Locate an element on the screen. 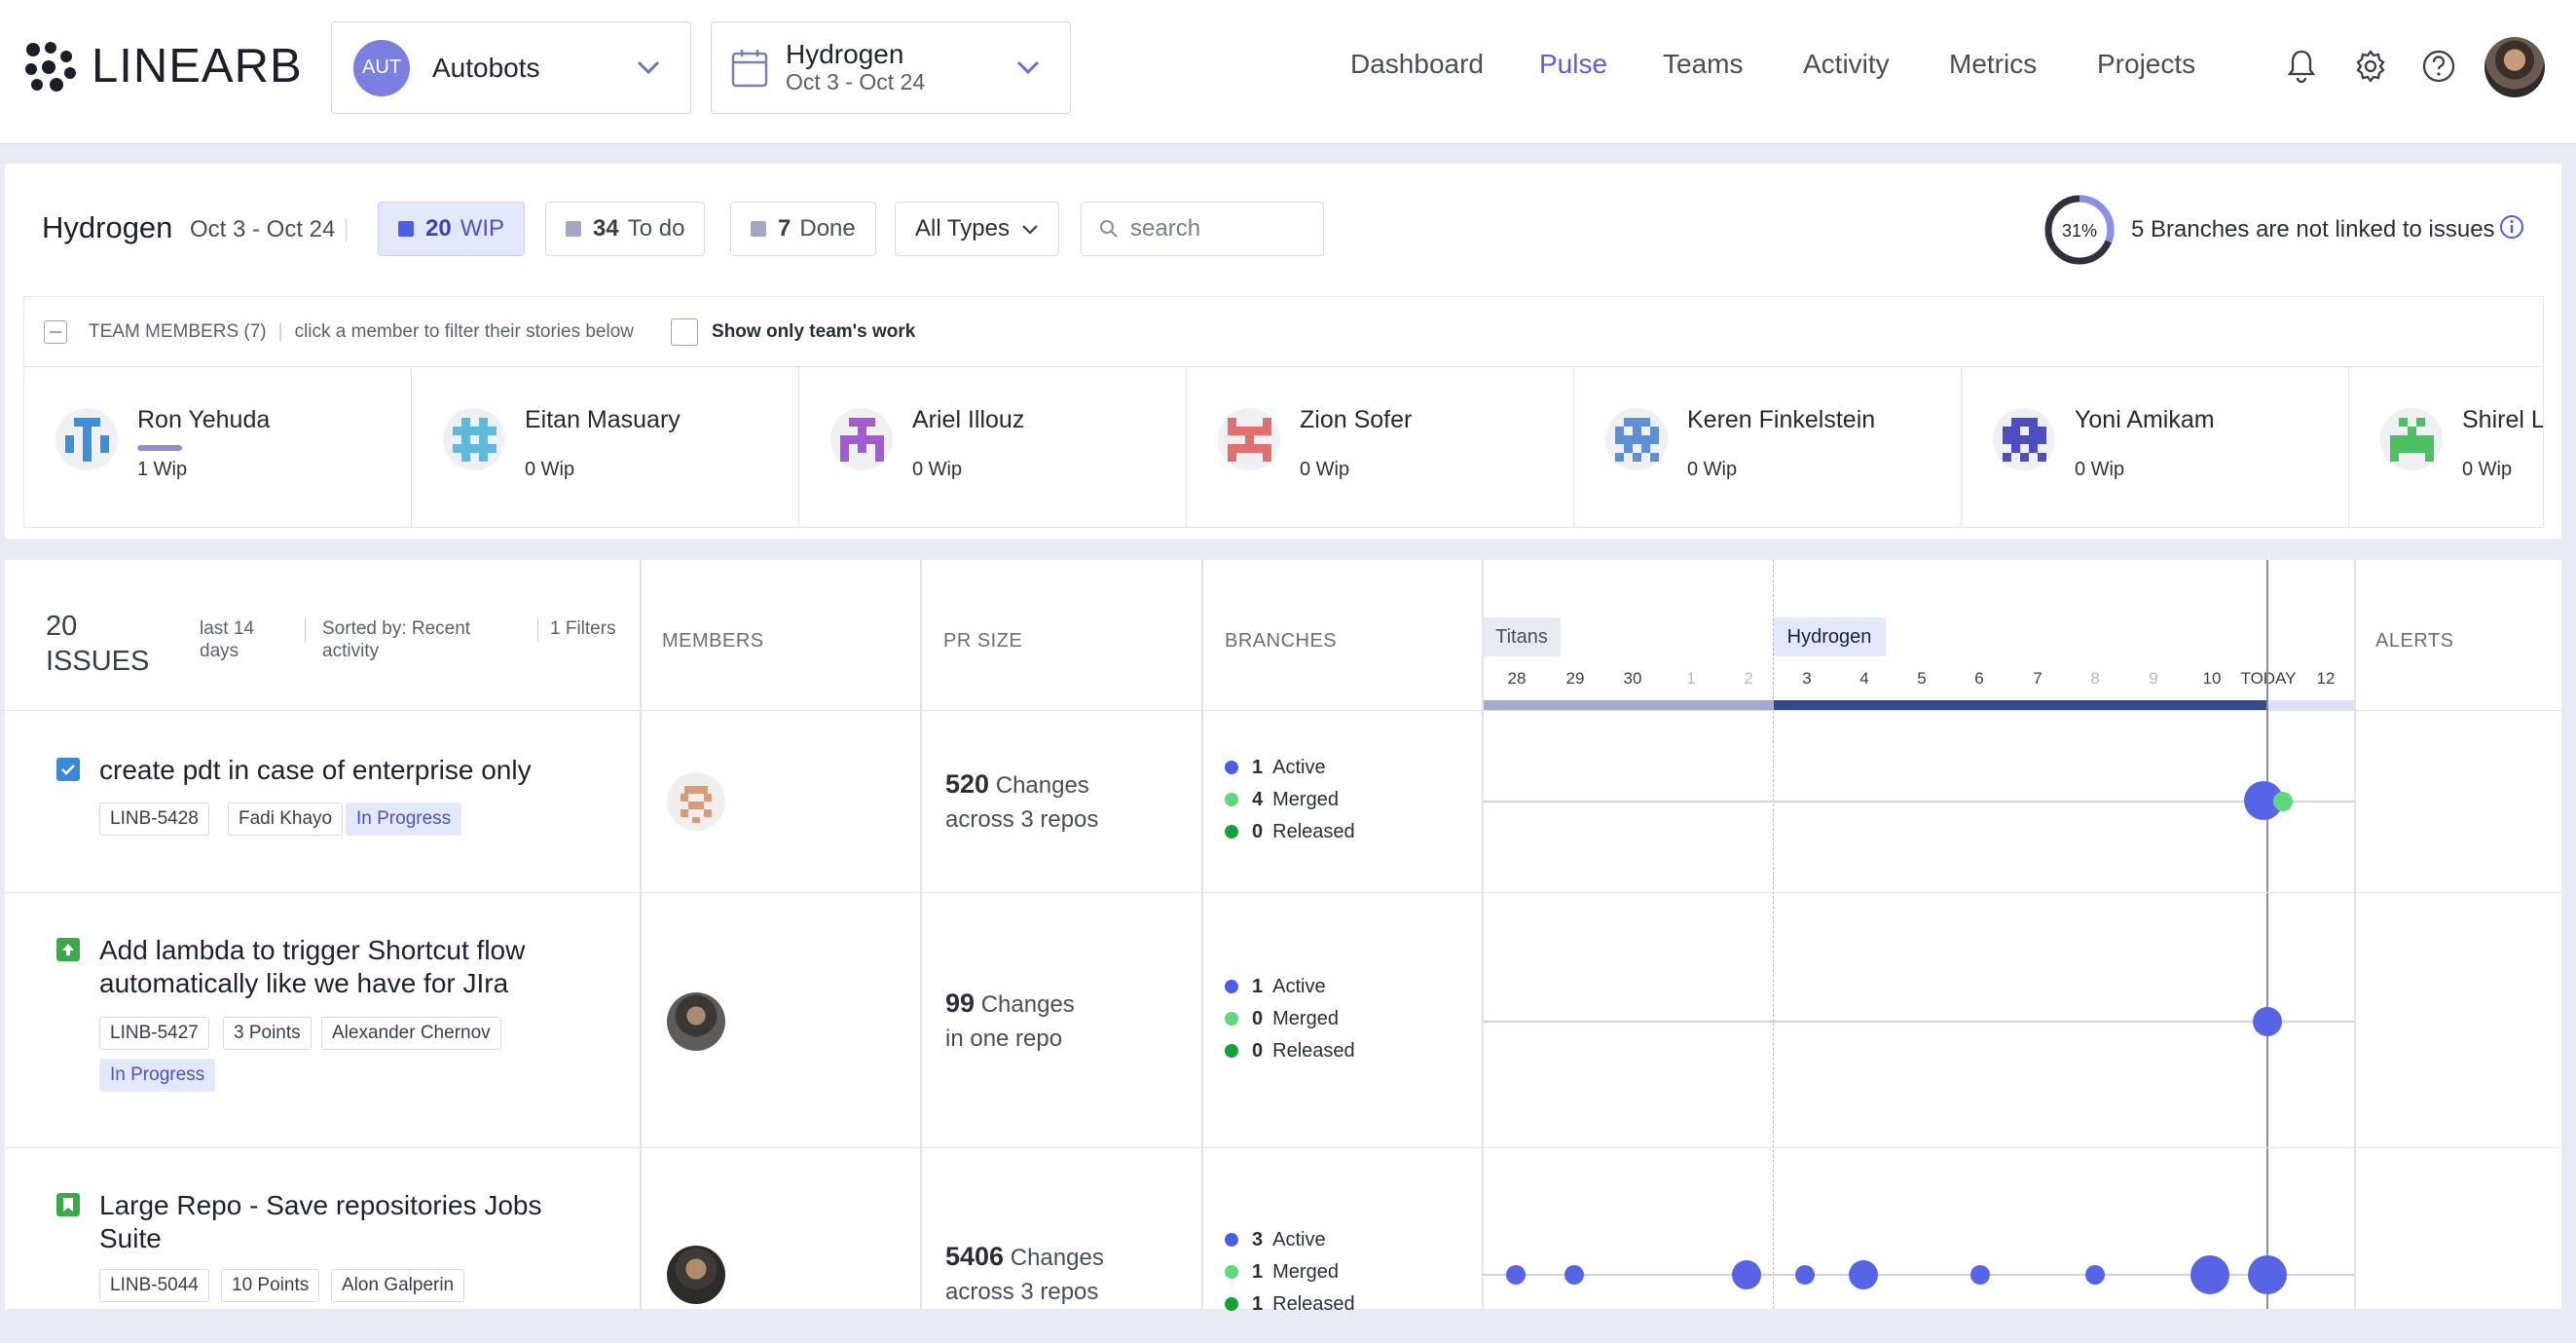  sort-filter: Sorted by: Recent activity is located at coordinates (396, 639).